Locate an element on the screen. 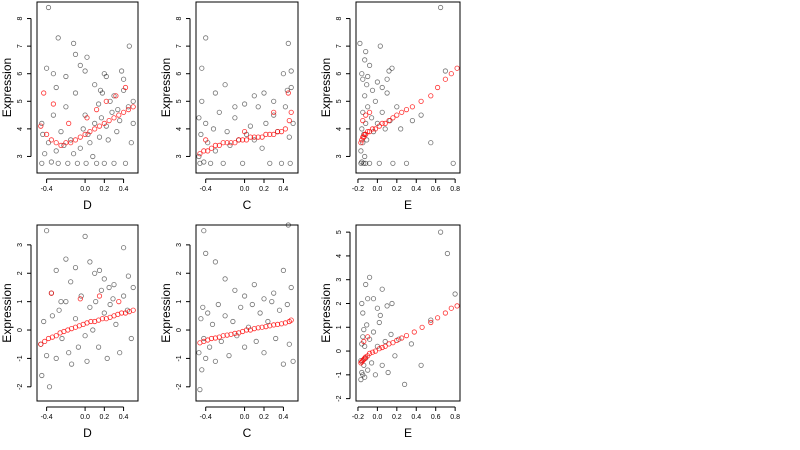  y-axis-label: Expression is located at coordinates (166, 312).